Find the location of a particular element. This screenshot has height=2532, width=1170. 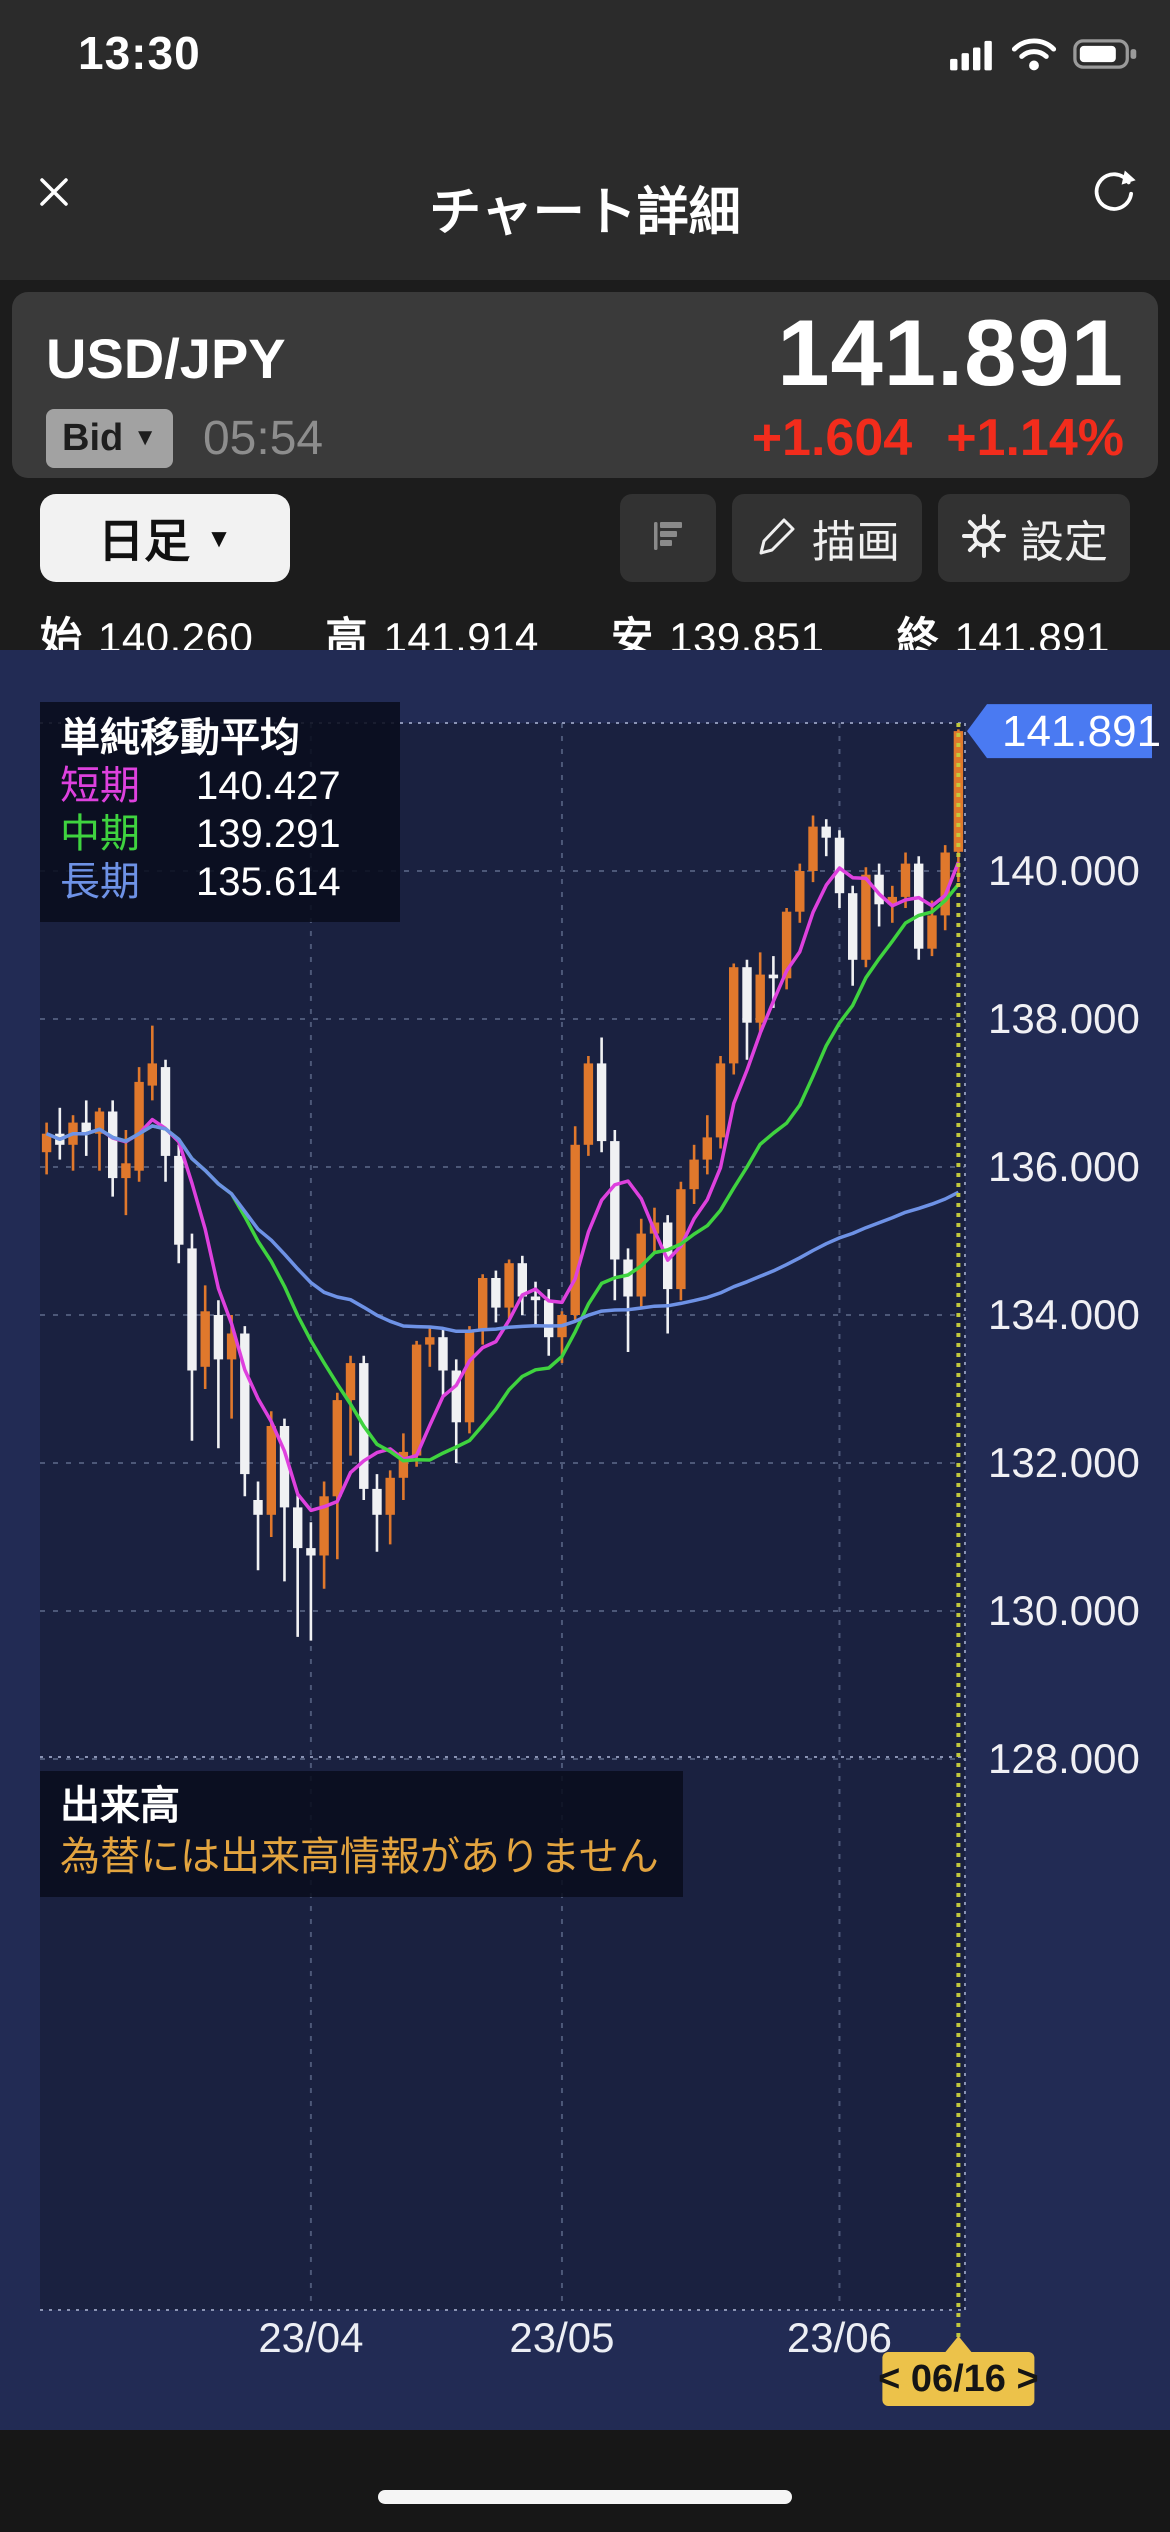

sma-legend-title: 単純移動平均 is located at coordinates (180, 738).